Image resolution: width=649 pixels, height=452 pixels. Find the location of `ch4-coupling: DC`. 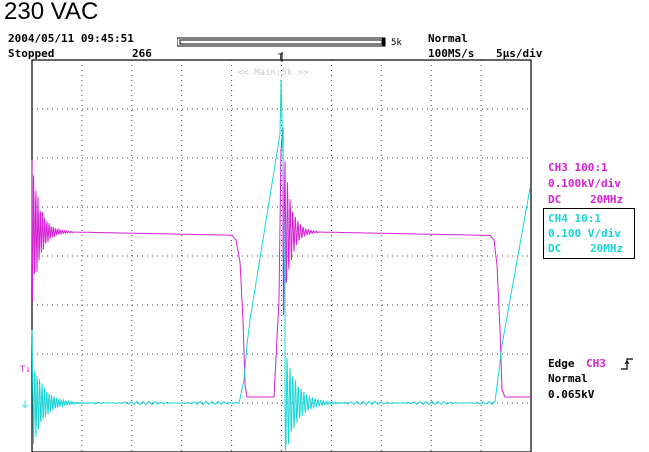

ch4-coupling: DC is located at coordinates (555, 248).